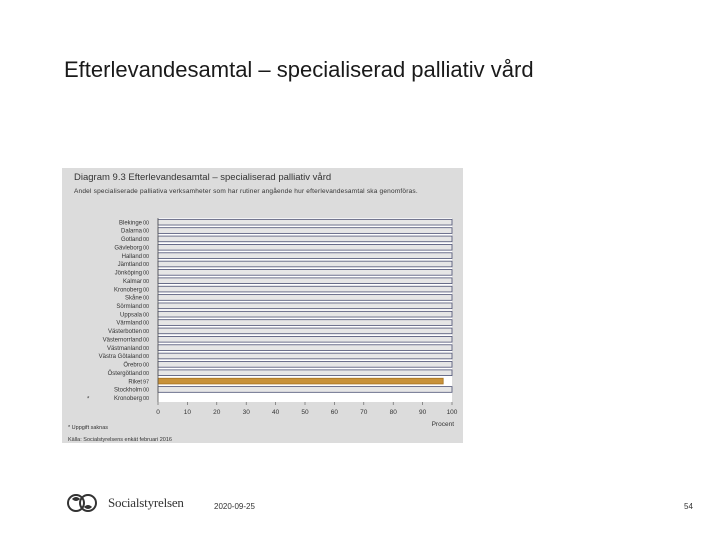 This screenshot has width=720, height=540. What do you see at coordinates (305, 289) in the screenshot?
I see `bar-kronoberg` at bounding box center [305, 289].